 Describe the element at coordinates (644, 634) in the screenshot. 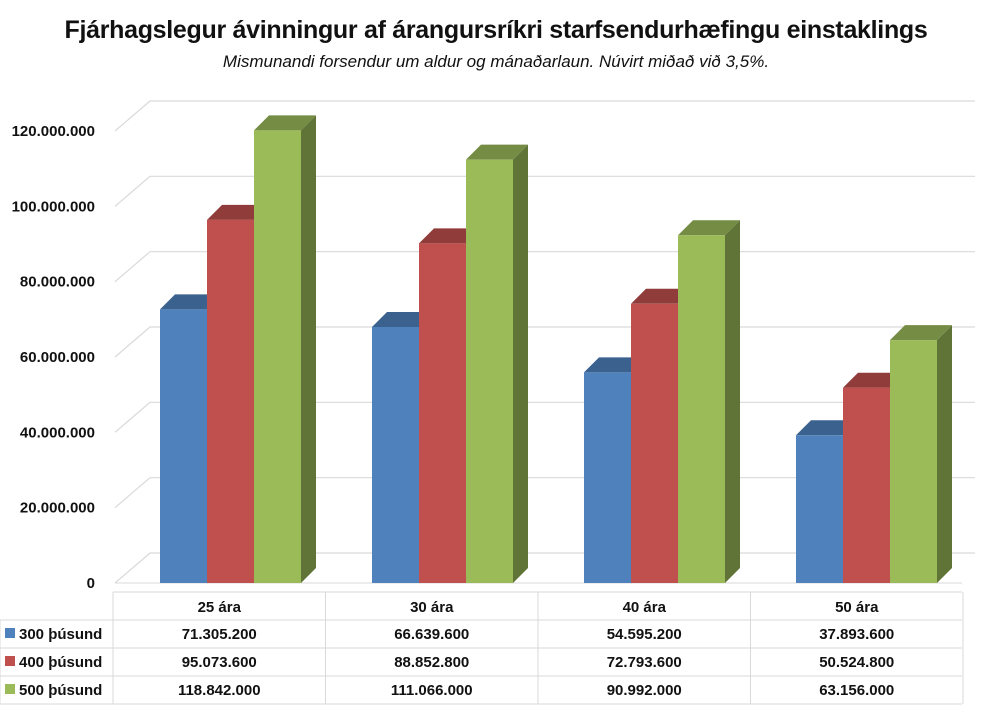

I see `table-value: 54.595.200` at that location.